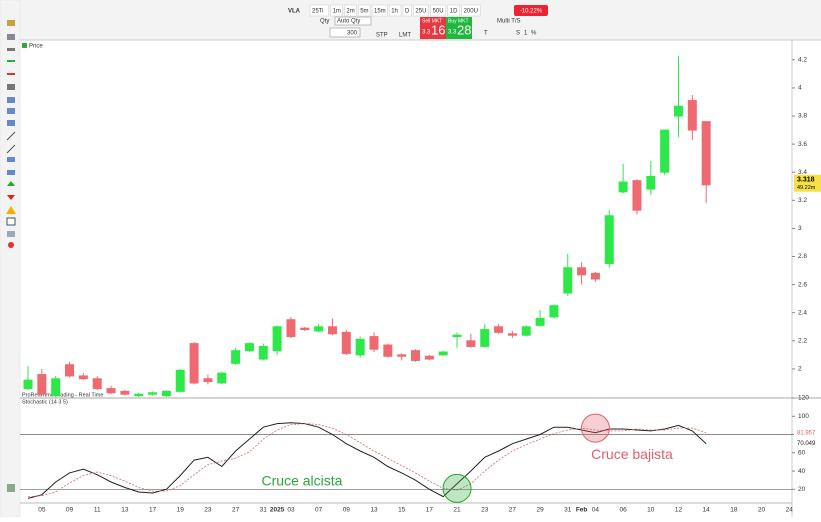 Image resolution: width=821 pixels, height=522 pixels. Describe the element at coordinates (802, 60) in the screenshot. I see `y-tick-label: 4.2` at that location.